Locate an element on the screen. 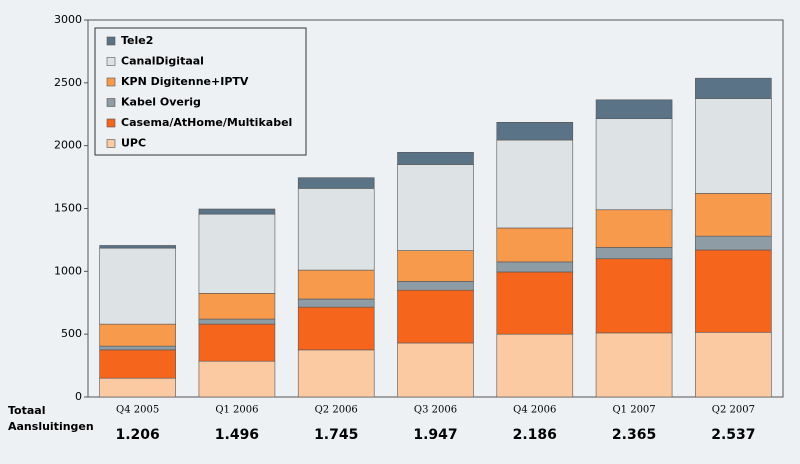 Image resolution: width=800 pixels, height=464 pixels. legend-label: Kabel Overig is located at coordinates (161, 102).